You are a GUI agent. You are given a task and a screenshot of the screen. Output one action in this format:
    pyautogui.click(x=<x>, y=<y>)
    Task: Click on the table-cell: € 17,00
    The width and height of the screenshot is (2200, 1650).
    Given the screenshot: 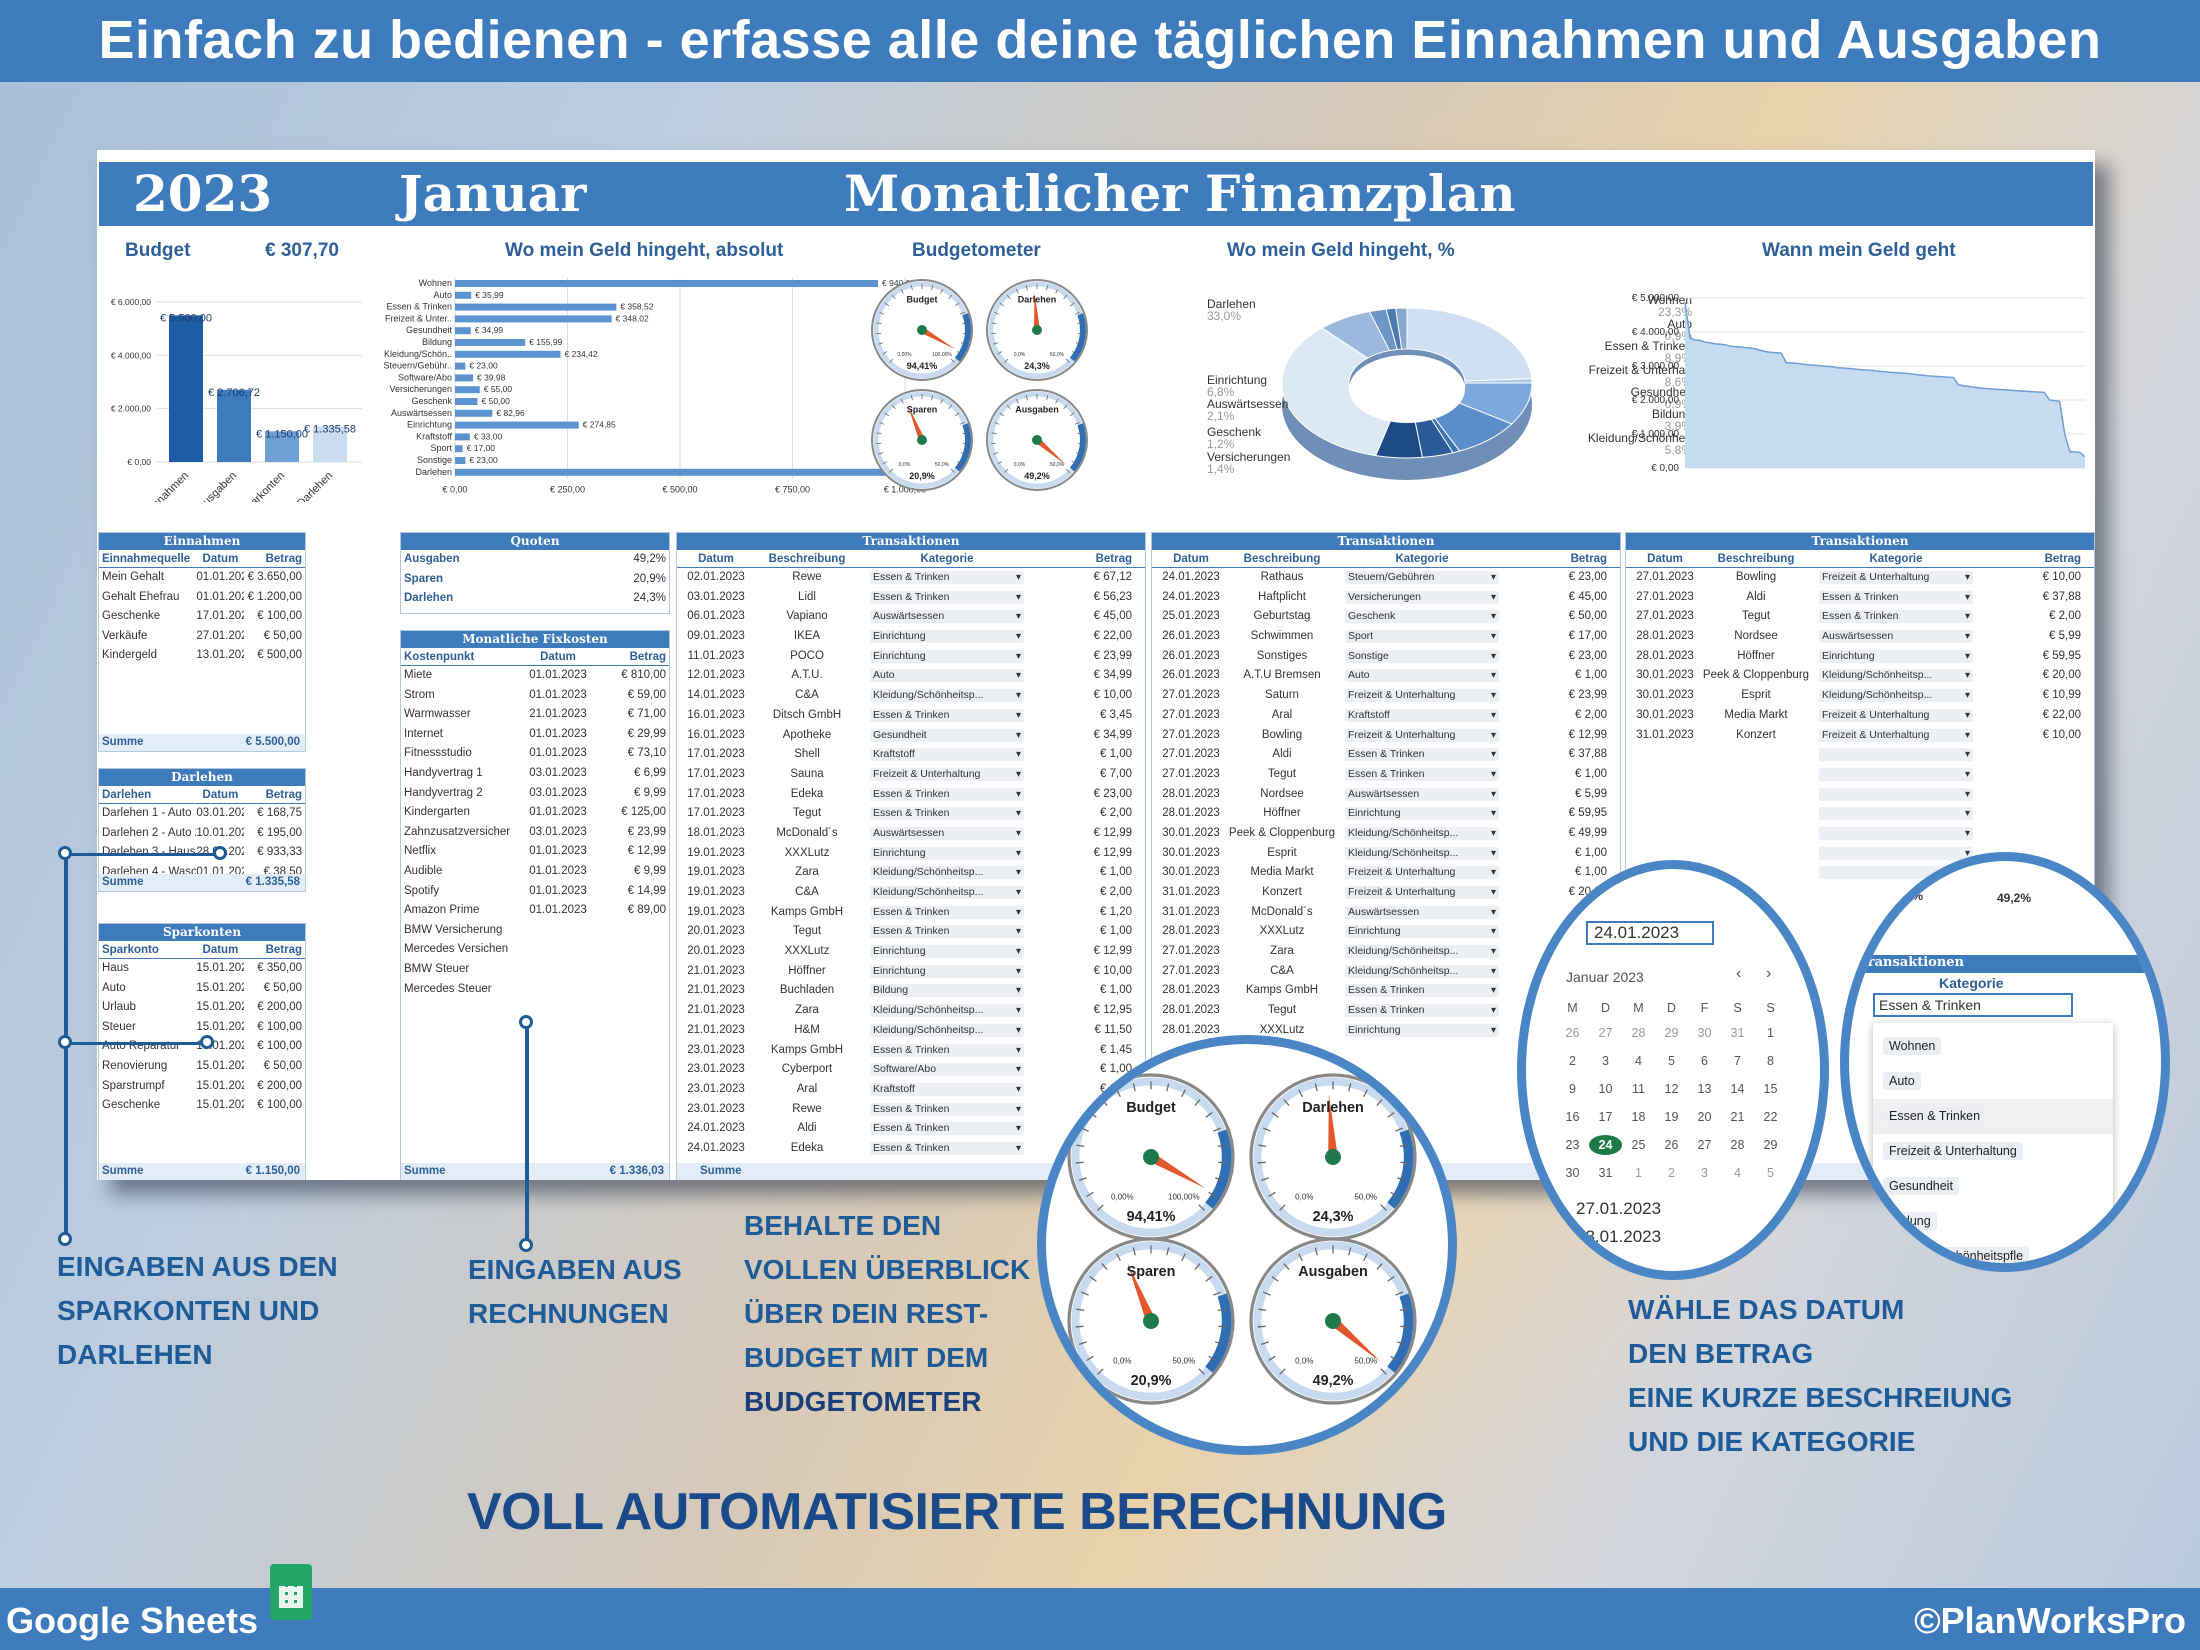 What is the action you would take?
    pyautogui.click(x=1587, y=636)
    